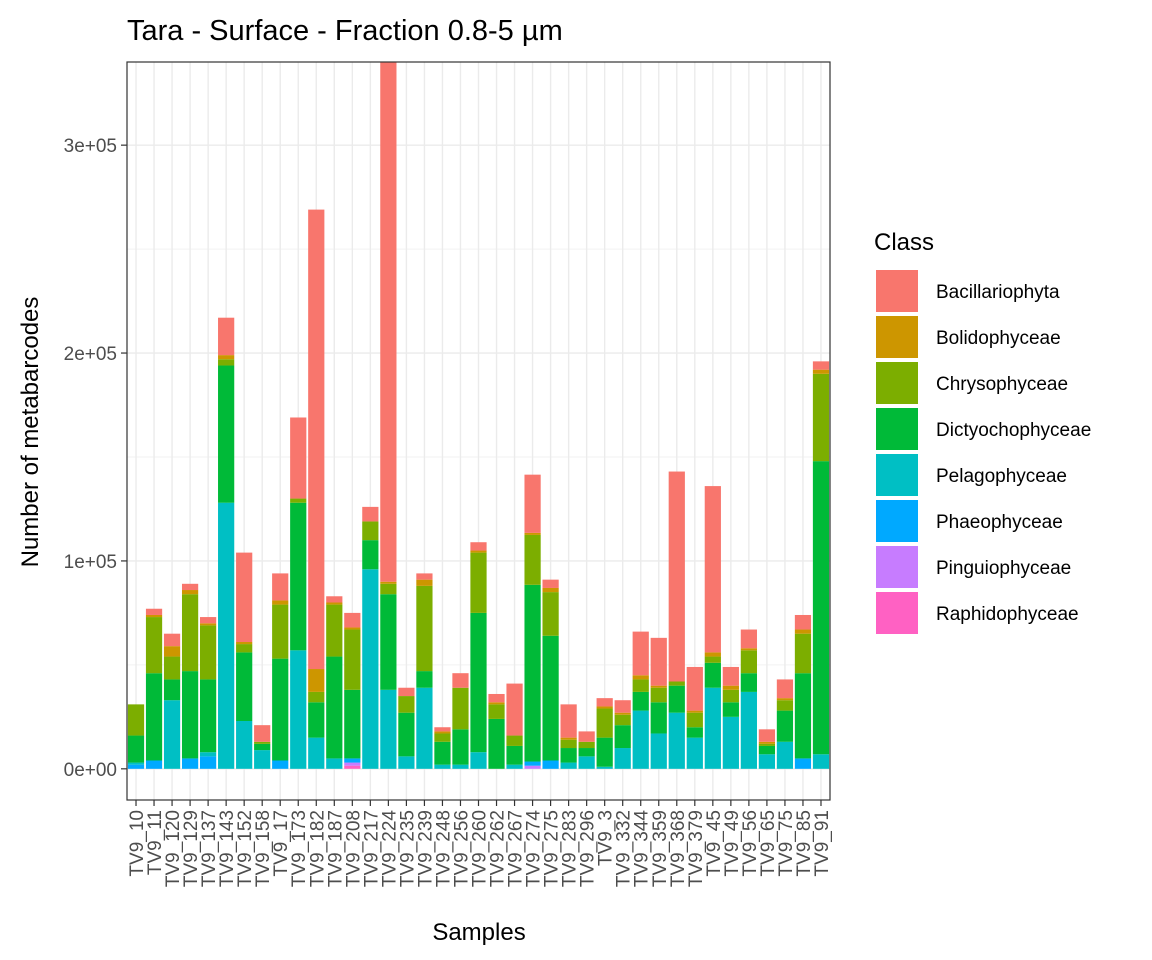 The image size is (1152, 960). I want to click on x-tick-label: TV9_182, so click(317, 848).